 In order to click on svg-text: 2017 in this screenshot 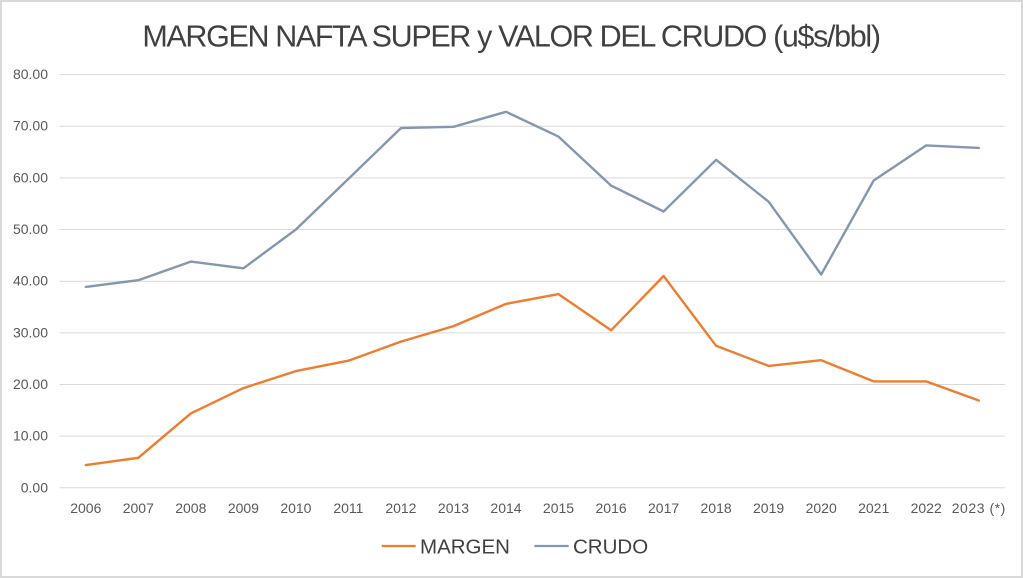, I will do `click(663, 508)`.